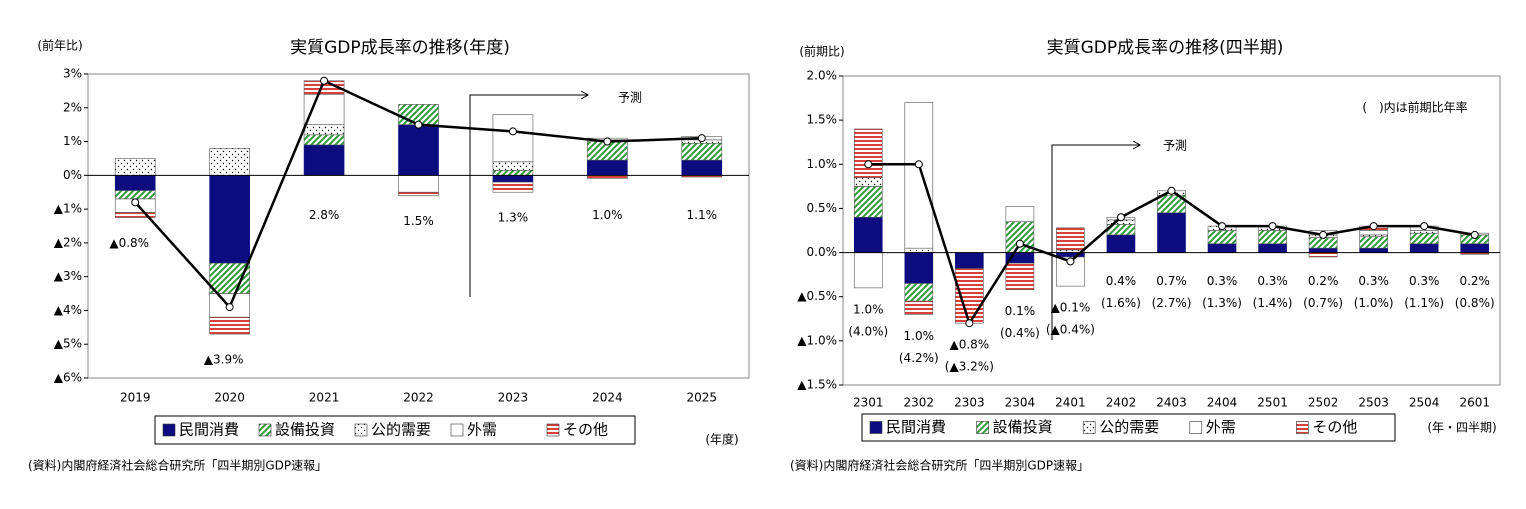  I want to click on forecast-label: 予測, so click(1175, 146).